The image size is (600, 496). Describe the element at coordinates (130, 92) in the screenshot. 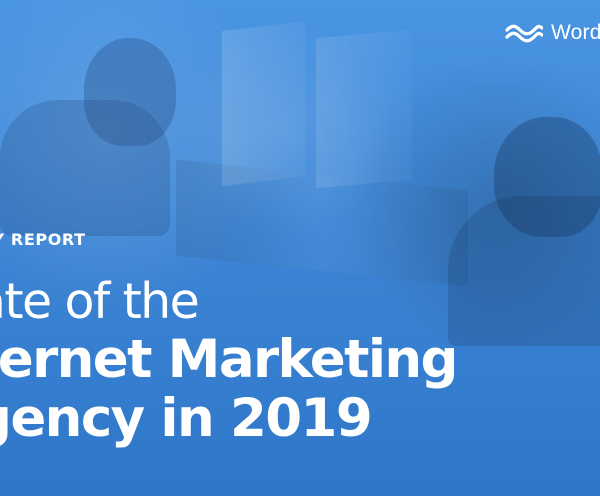

I see `background-person-left-head` at that location.